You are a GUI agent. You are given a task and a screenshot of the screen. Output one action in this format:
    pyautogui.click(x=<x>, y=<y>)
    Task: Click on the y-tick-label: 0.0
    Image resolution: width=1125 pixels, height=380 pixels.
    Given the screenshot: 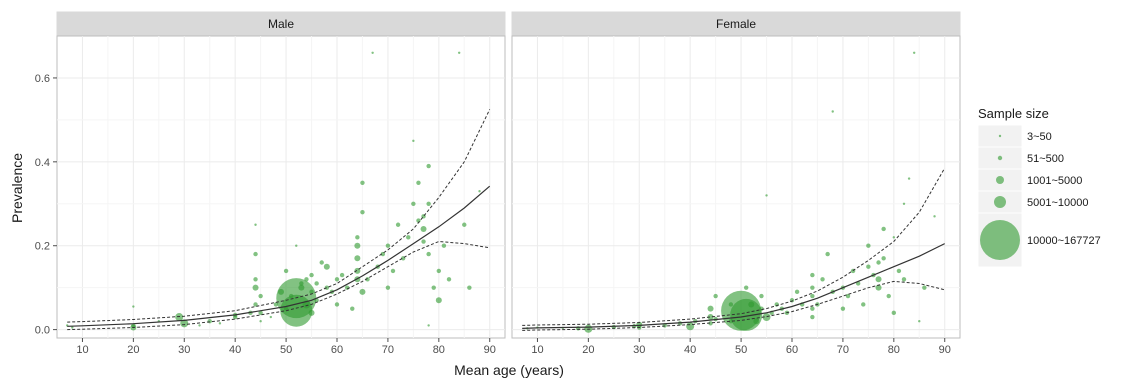 What is the action you would take?
    pyautogui.click(x=42, y=331)
    